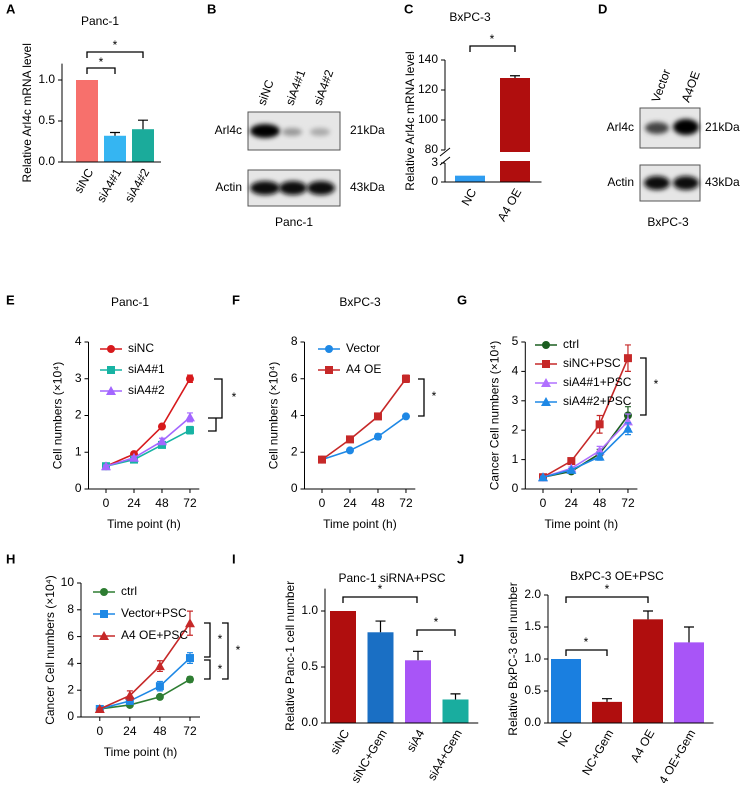 The image size is (747, 788). What do you see at coordinates (70, 636) in the screenshot?
I see `y-tick-label: 6` at bounding box center [70, 636].